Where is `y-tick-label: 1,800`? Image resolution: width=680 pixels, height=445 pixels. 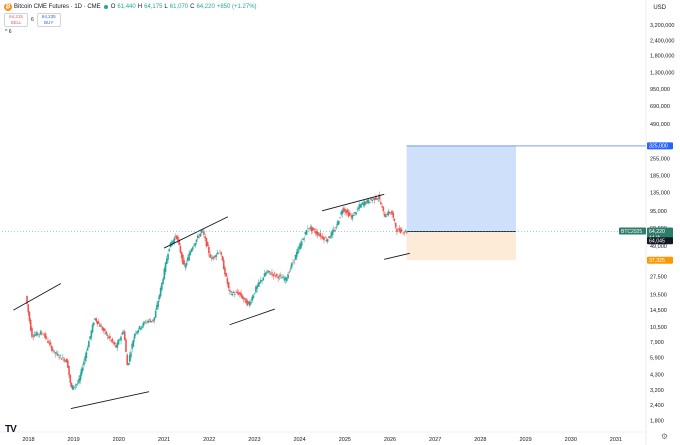 y-tick-label: 1,800 is located at coordinates (657, 421).